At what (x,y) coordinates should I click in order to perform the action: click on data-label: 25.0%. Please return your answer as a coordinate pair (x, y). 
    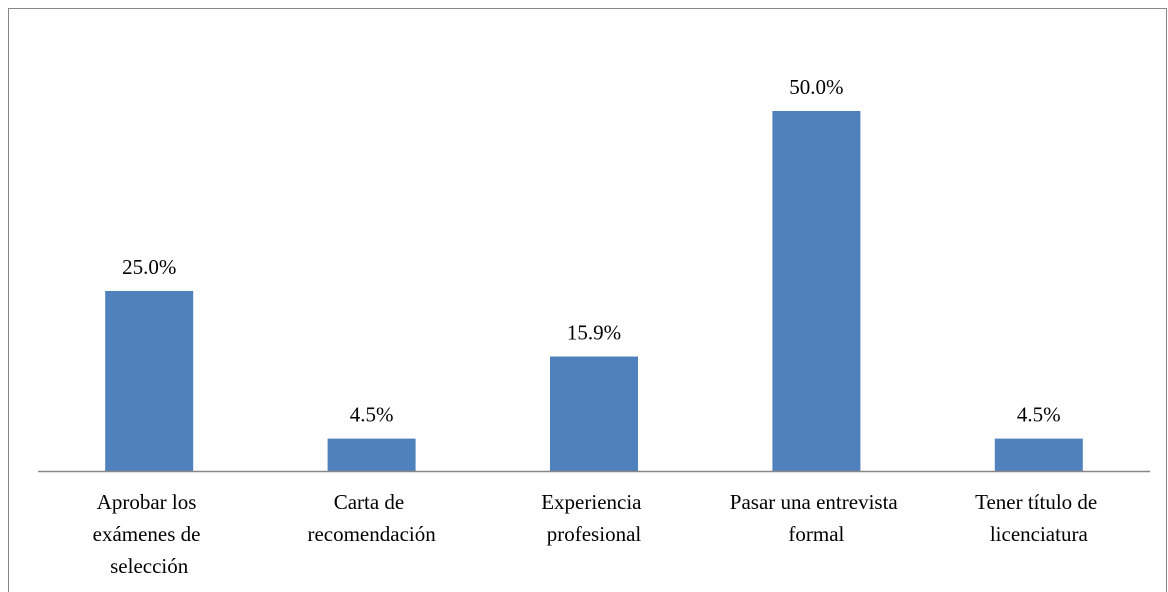
    Looking at the image, I should click on (149, 267).